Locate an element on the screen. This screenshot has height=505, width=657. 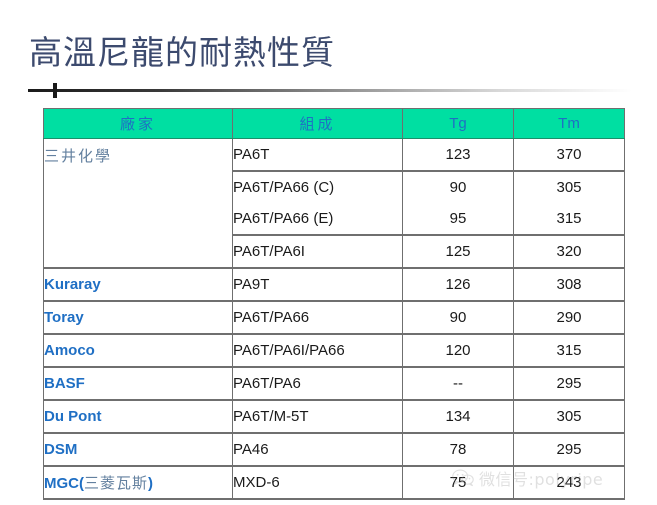
cell-maker: MGC(三菱瓦斯) is located at coordinates (138, 482).